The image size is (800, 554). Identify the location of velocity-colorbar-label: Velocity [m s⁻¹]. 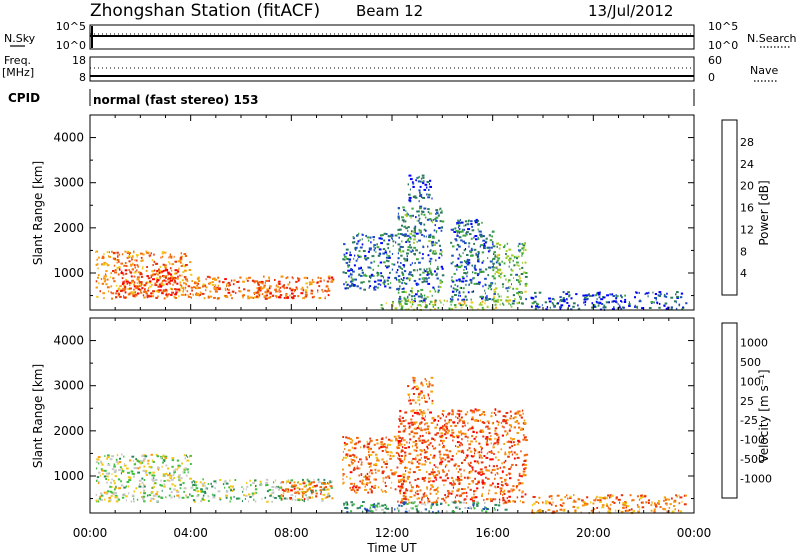
(764, 415).